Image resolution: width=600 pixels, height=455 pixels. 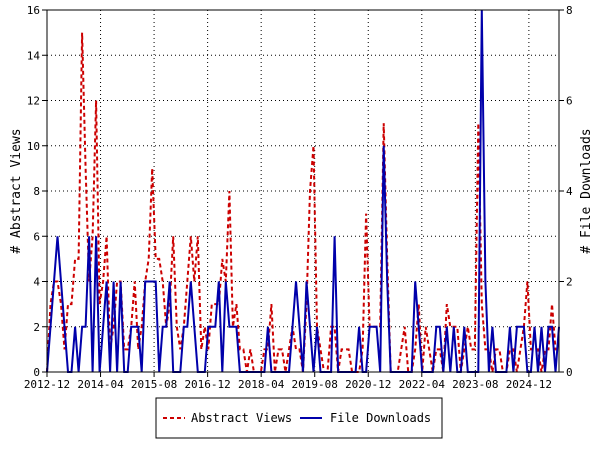 What do you see at coordinates (36, 372) in the screenshot?
I see `y-left-tick-label: 0` at bounding box center [36, 372].